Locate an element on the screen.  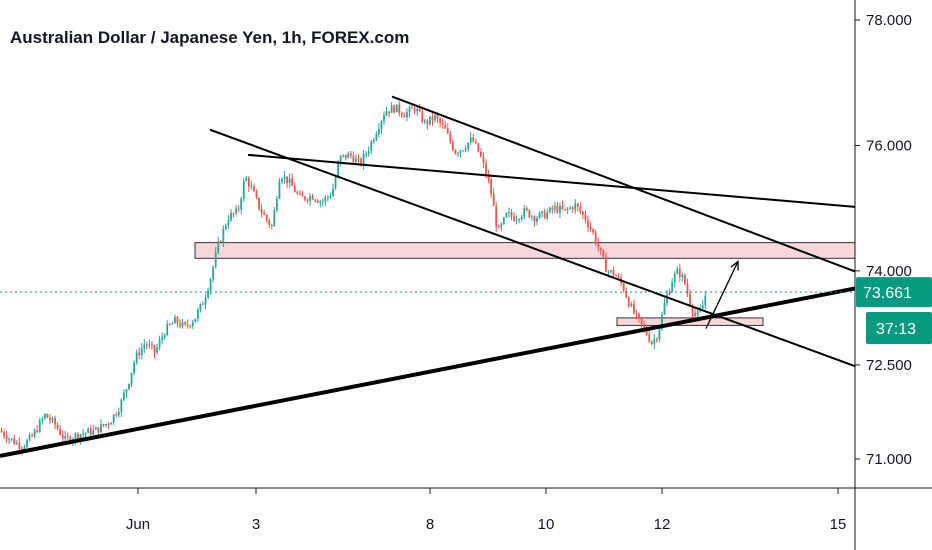
x-tick-label: 8 is located at coordinates (430, 524).